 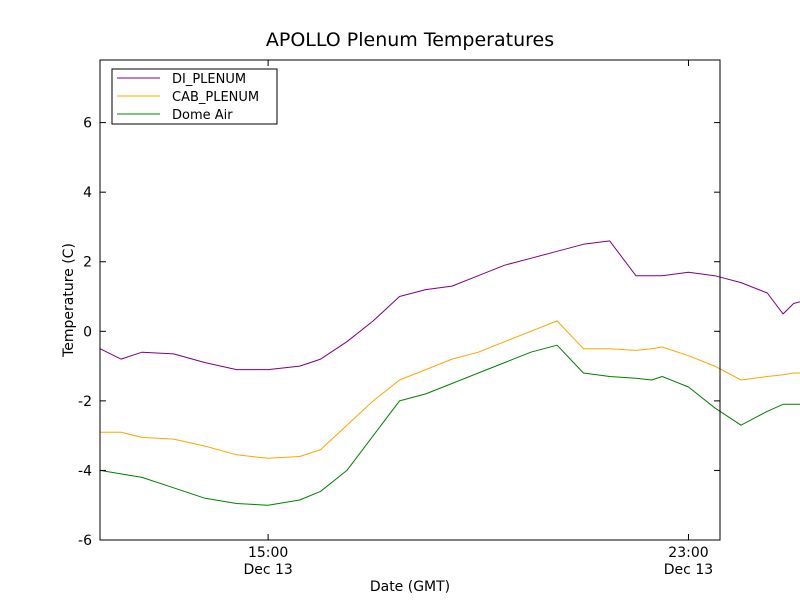 What do you see at coordinates (69, 300) in the screenshot?
I see `y-axis-label: Temperature (C)` at bounding box center [69, 300].